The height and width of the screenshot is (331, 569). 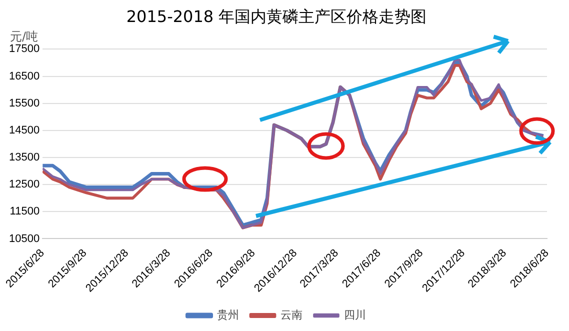 What do you see at coordinates (24, 184) in the screenshot?
I see `y-tick-label: 12500` at bounding box center [24, 184].